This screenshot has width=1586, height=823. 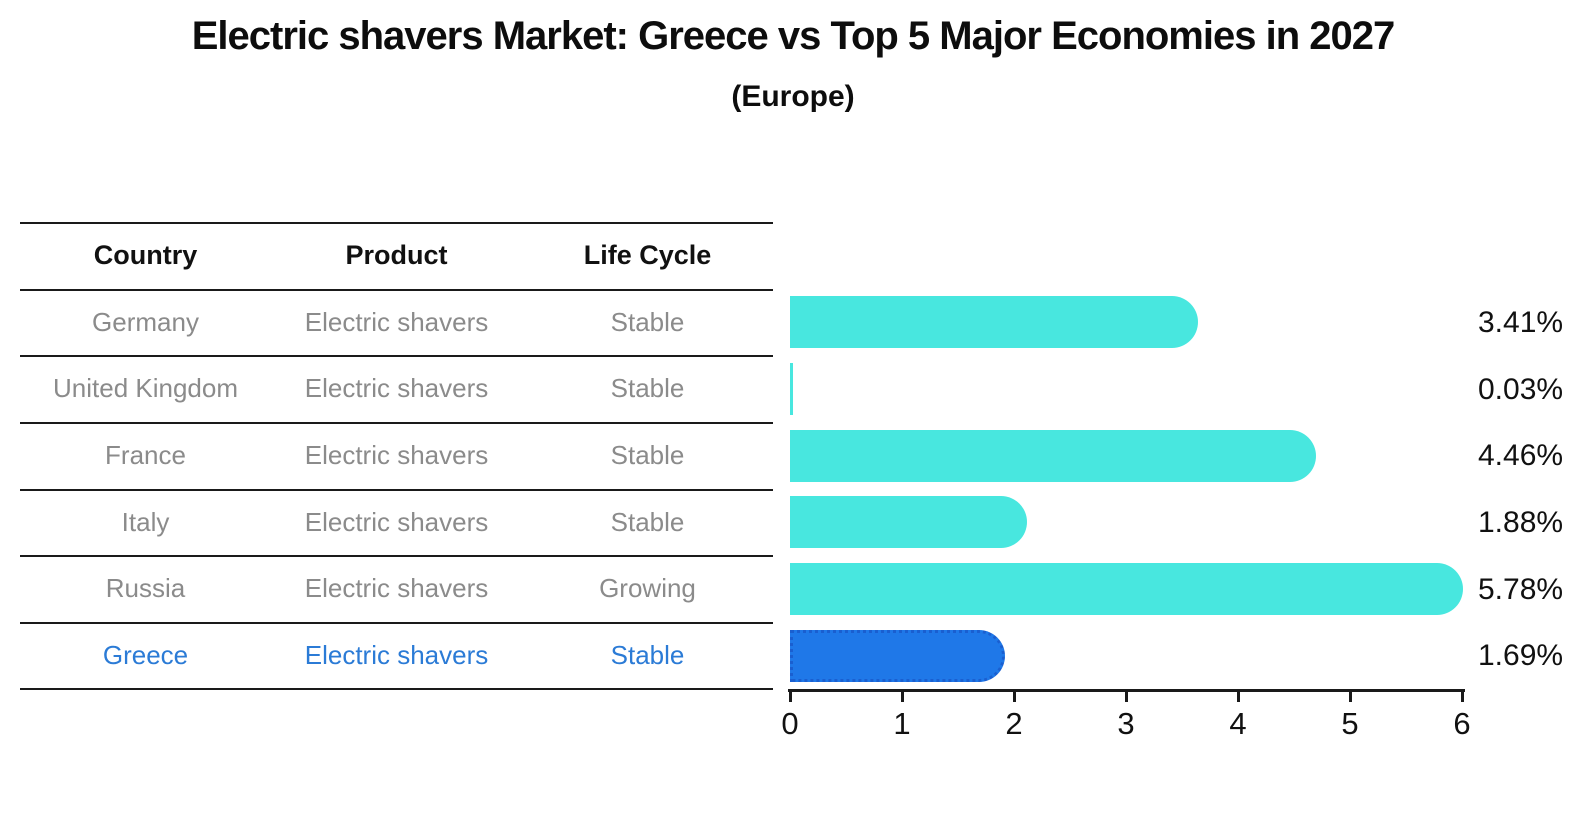 What do you see at coordinates (792, 388) in the screenshot?
I see `bar-united-kingdom` at bounding box center [792, 388].